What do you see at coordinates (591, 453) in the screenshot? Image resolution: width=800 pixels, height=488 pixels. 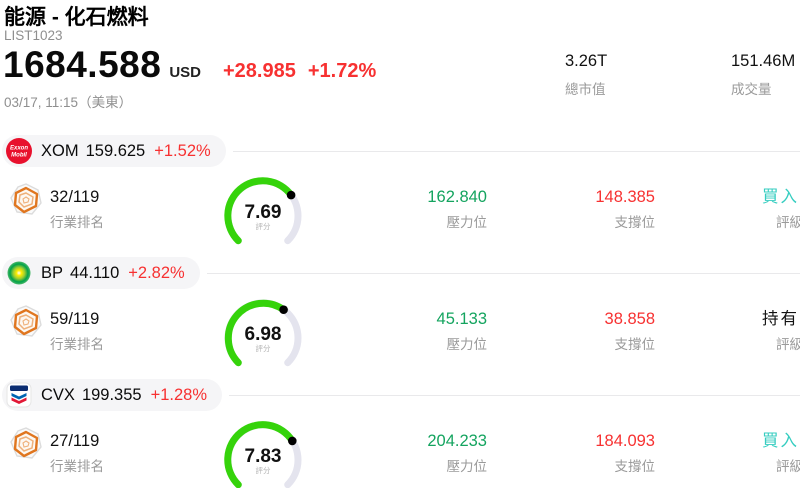 I see `support-cell: 184.093 支撐位` at bounding box center [591, 453].